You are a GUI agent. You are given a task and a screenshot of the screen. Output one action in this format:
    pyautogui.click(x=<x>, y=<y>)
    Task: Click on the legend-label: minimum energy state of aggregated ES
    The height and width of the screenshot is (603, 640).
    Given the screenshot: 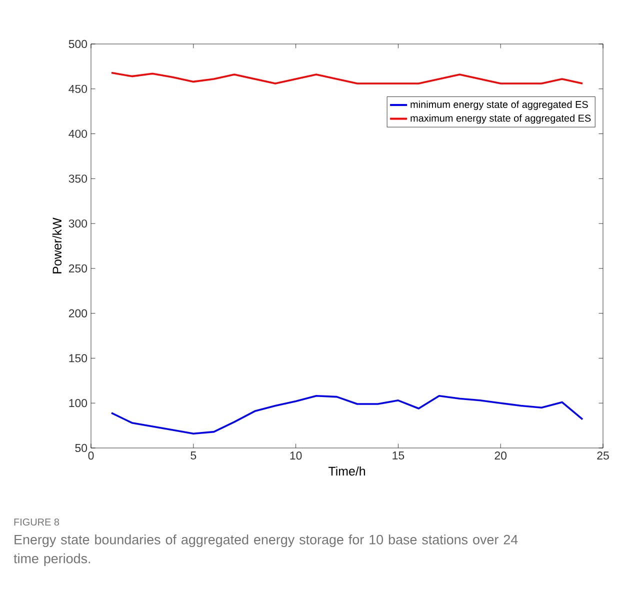 What is the action you would take?
    pyautogui.click(x=499, y=105)
    